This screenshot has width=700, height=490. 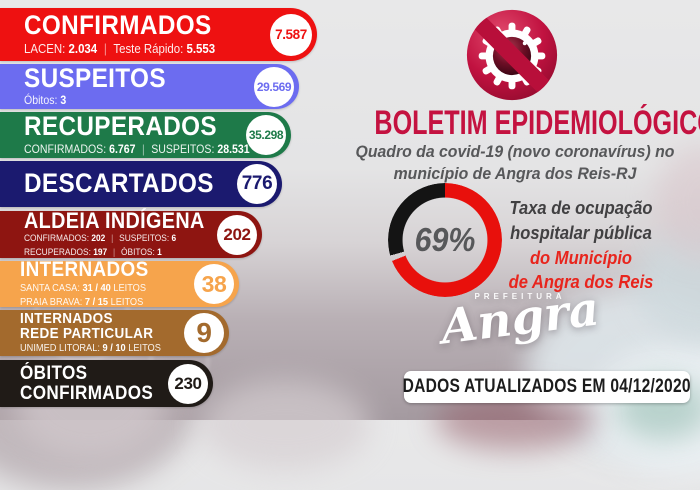 What do you see at coordinates (84, 270) in the screenshot?
I see `bar-title-internados: INTERNADOS` at bounding box center [84, 270].